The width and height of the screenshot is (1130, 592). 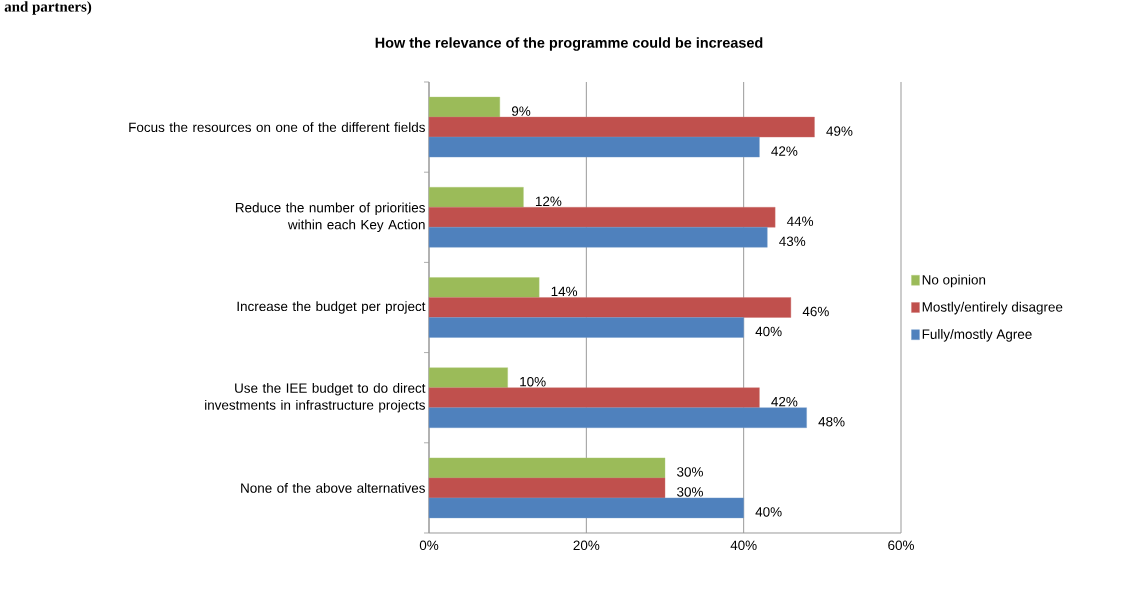 What do you see at coordinates (533, 381) in the screenshot?
I see `data-label: 10%` at bounding box center [533, 381].